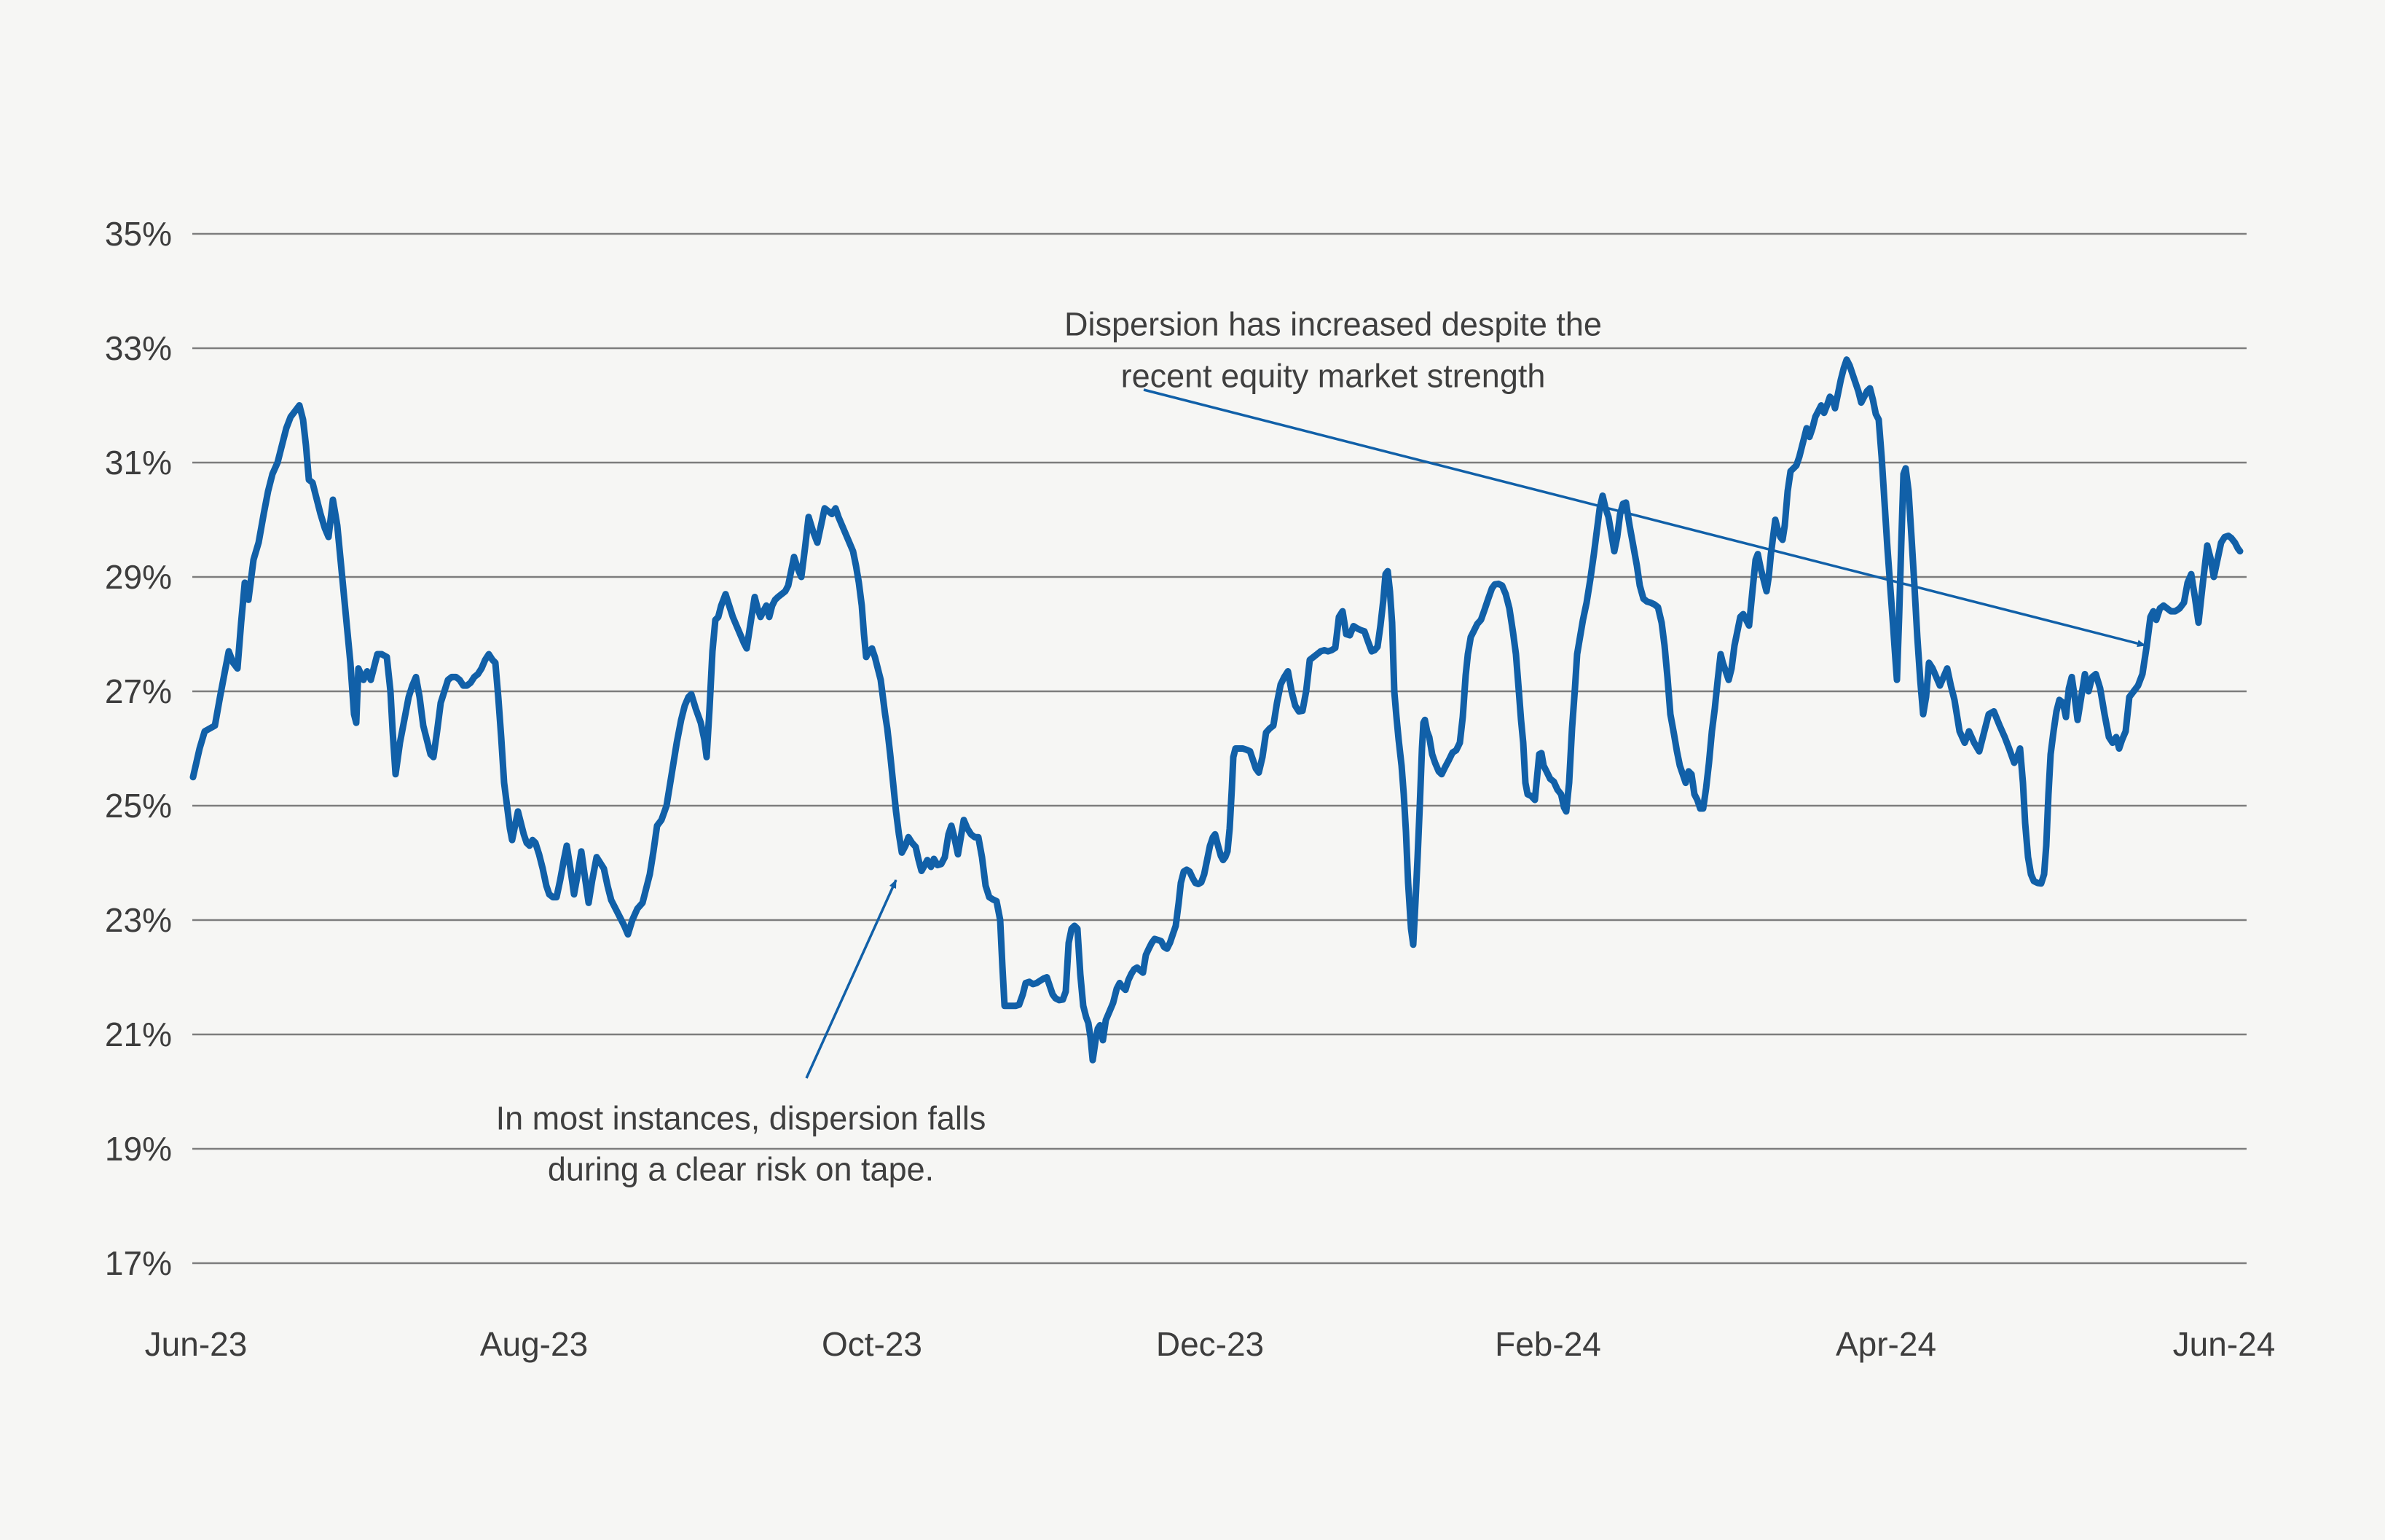 This screenshot has width=2385, height=1540. I want to click on y-tick-label: 31%, so click(138, 463).